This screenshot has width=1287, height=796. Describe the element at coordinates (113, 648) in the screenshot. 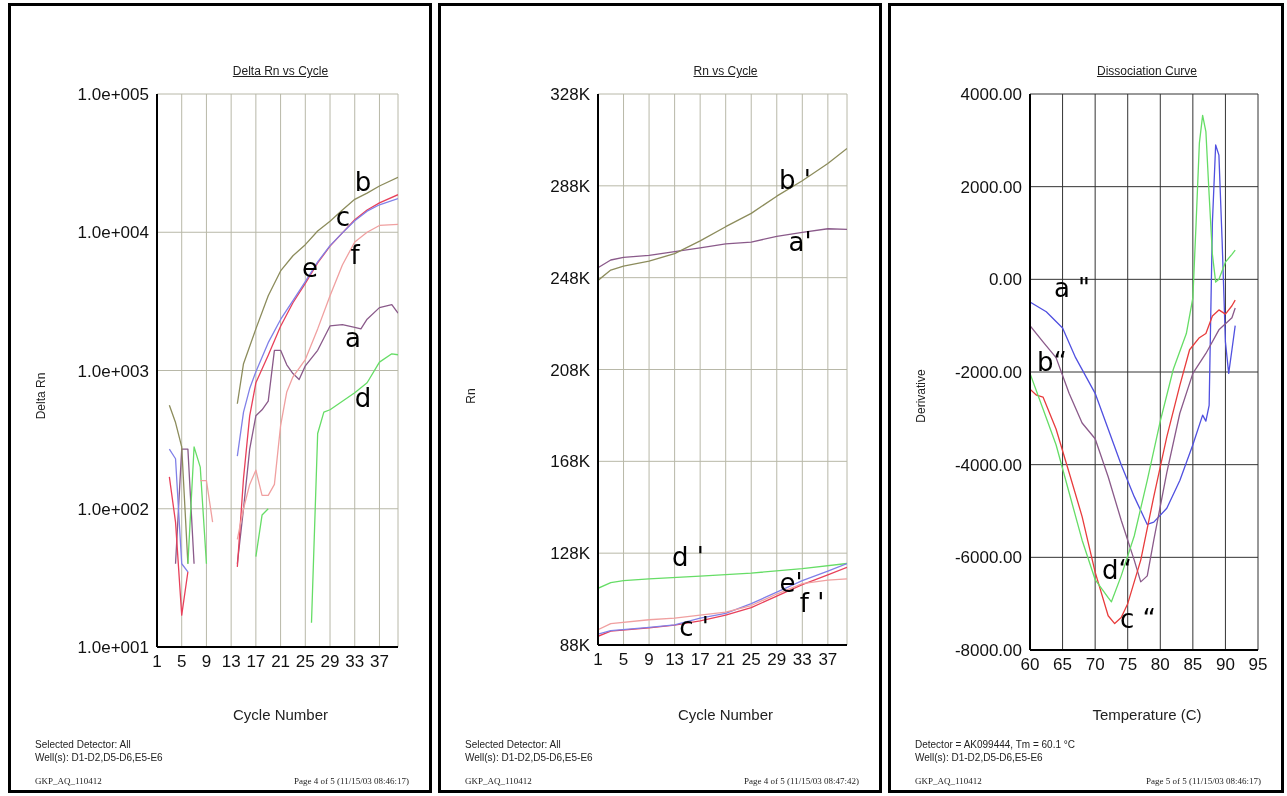

I see `y-tick-label: 1.0e+001` at that location.